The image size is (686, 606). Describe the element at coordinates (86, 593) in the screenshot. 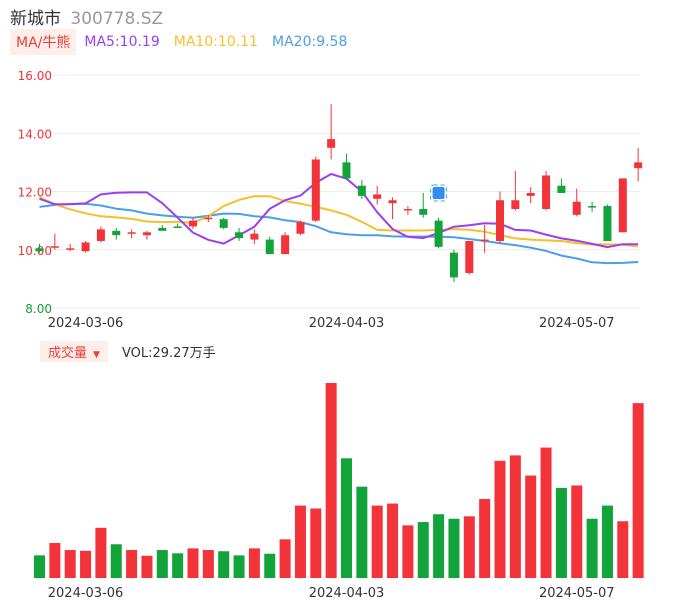

I see `x-tick-label: 2024-03-06` at that location.